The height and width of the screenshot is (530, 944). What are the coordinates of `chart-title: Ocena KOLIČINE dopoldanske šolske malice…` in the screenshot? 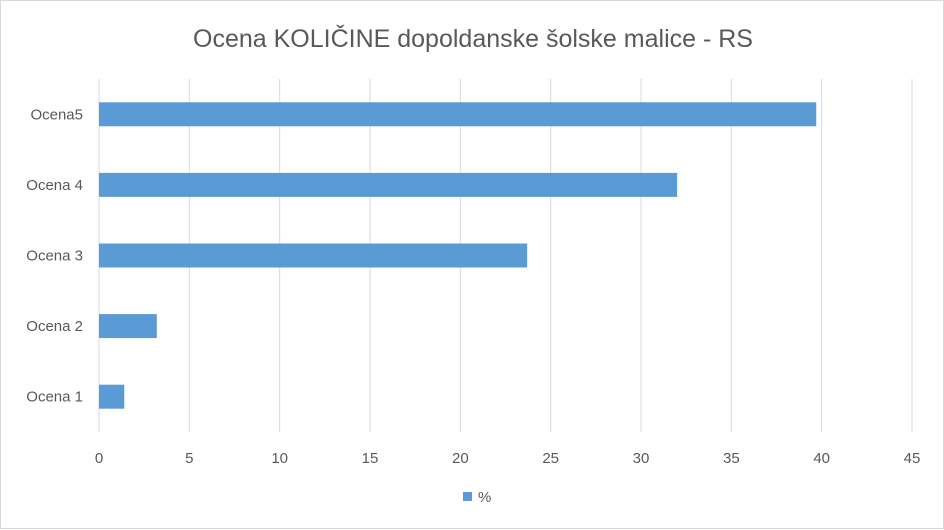 It's located at (473, 38).